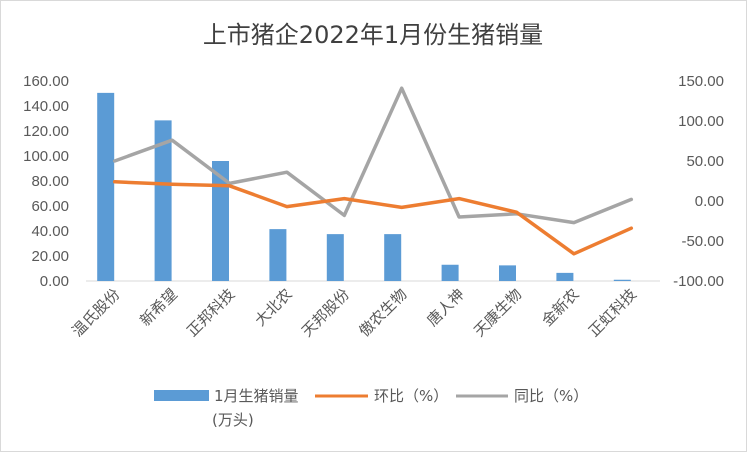 The height and width of the screenshot is (452, 747). Describe the element at coordinates (354, 312) in the screenshot. I see `category-labels: 温氏股份 新希望 正邦科技 大北农 天邦股份 傲农生物 唐人神 天康生物 金新农 正虹科技` at that location.